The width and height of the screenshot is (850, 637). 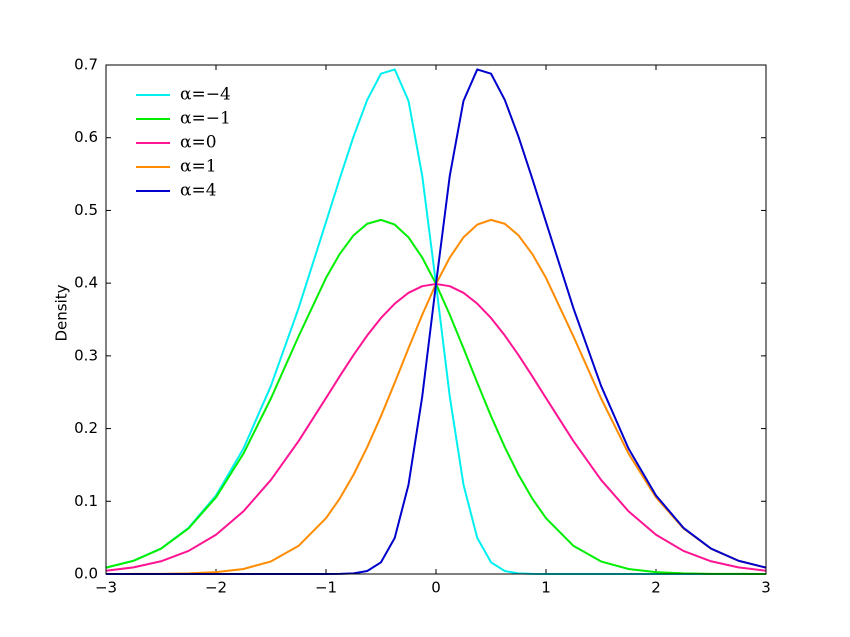 What do you see at coordinates (86, 574) in the screenshot?
I see `y-tick-label: 0.0` at bounding box center [86, 574].